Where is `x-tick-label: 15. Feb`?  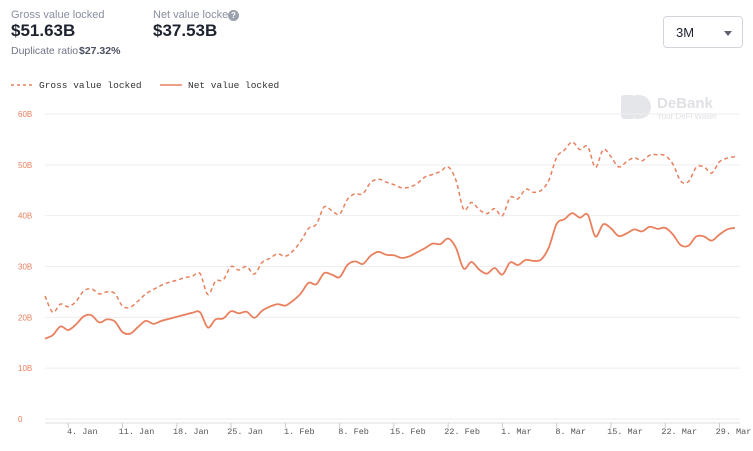
x-tick-label: 15. Feb is located at coordinates (408, 432).